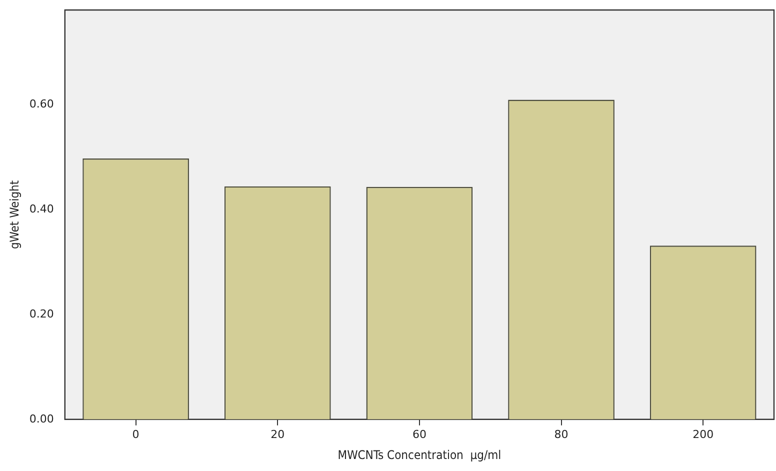  What do you see at coordinates (561, 434) in the screenshot?
I see `x-tick-label: 80` at bounding box center [561, 434].